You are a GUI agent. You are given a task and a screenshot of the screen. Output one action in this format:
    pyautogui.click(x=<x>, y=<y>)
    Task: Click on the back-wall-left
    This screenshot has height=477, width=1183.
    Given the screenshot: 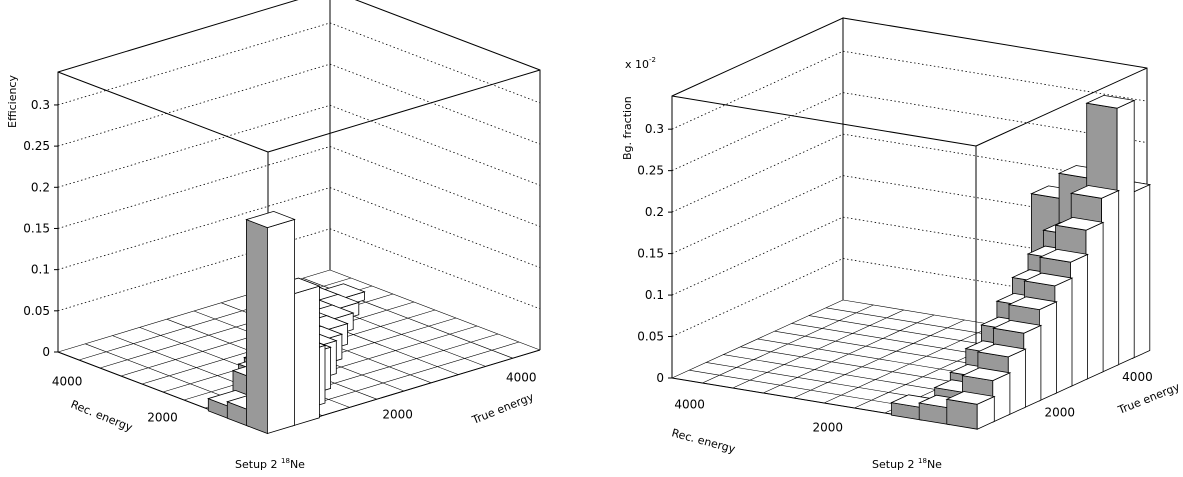 What is the action you would take?
    pyautogui.click(x=757, y=197)
    